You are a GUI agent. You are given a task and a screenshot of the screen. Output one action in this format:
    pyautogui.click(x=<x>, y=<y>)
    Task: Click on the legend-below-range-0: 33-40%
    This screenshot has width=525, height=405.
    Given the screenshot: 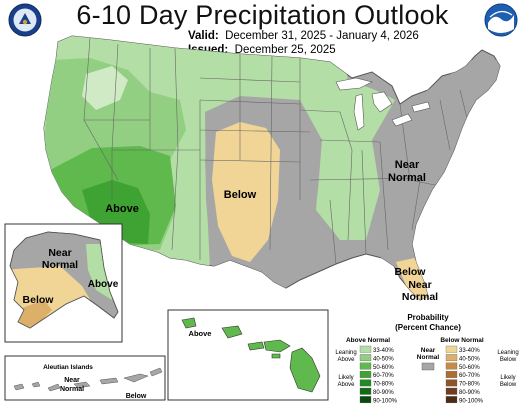 What is the action you would take?
    pyautogui.click(x=469, y=351)
    